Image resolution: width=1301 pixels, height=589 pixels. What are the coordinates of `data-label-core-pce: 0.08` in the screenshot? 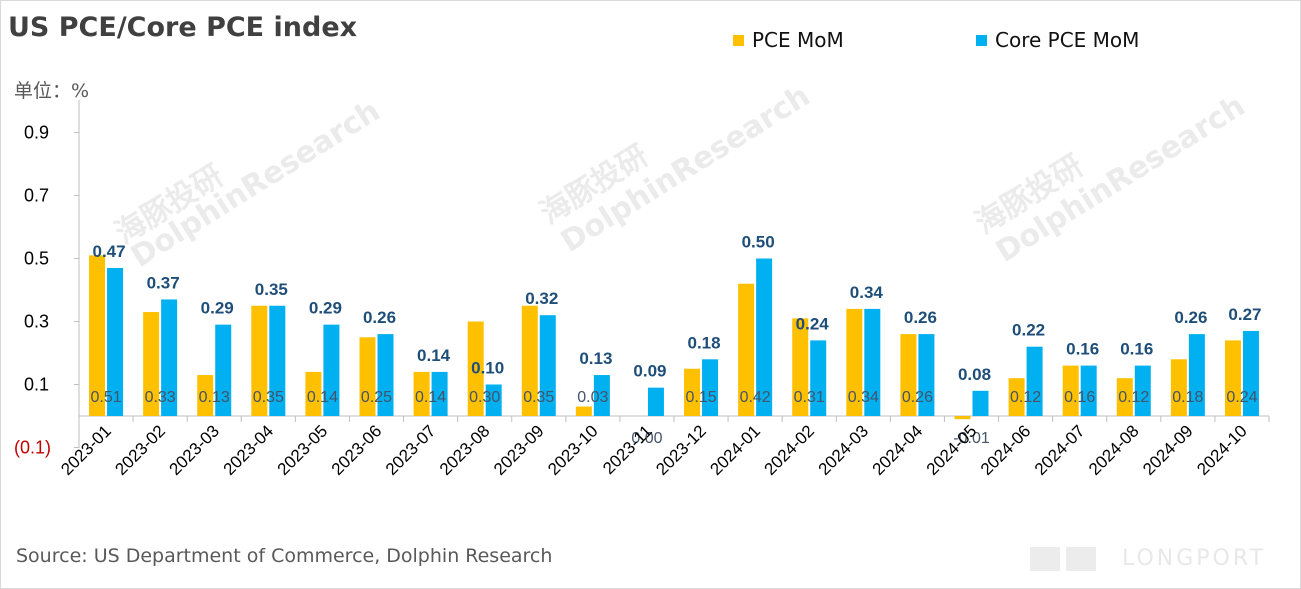 It's located at (974, 374).